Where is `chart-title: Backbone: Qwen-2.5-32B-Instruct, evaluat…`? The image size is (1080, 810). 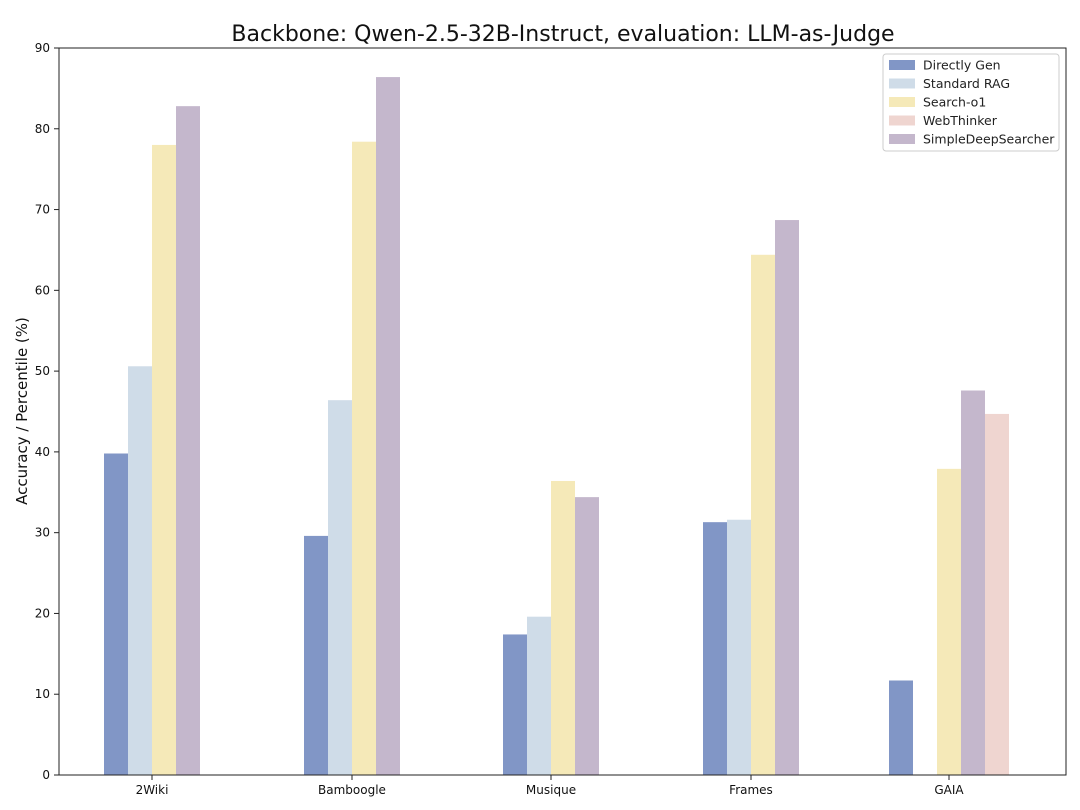 chart-title: Backbone: Qwen-2.5-32B-Instruct, evaluat… is located at coordinates (562, 34).